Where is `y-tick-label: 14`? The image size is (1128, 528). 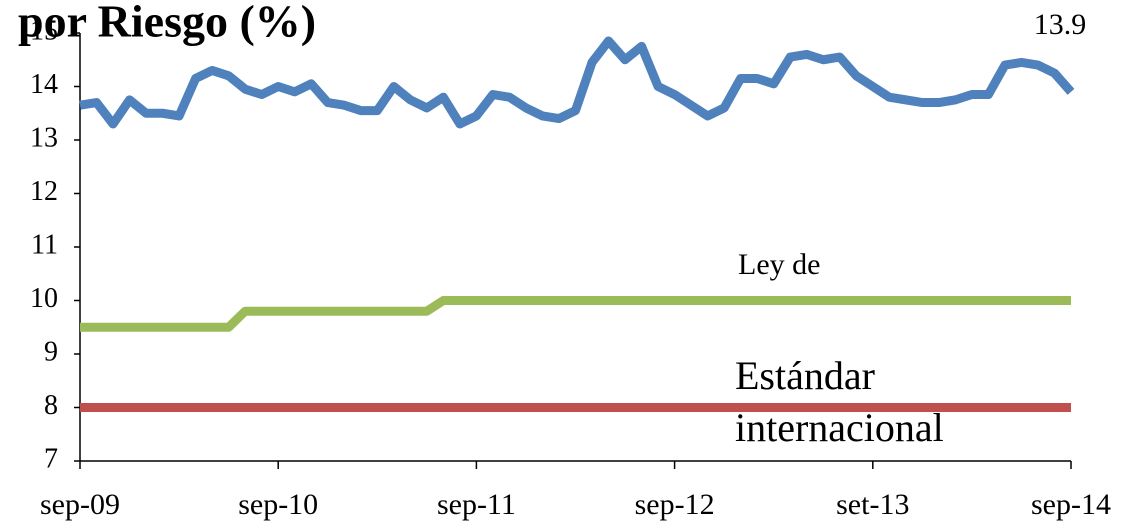
y-tick-label: 14 is located at coordinates (44, 84).